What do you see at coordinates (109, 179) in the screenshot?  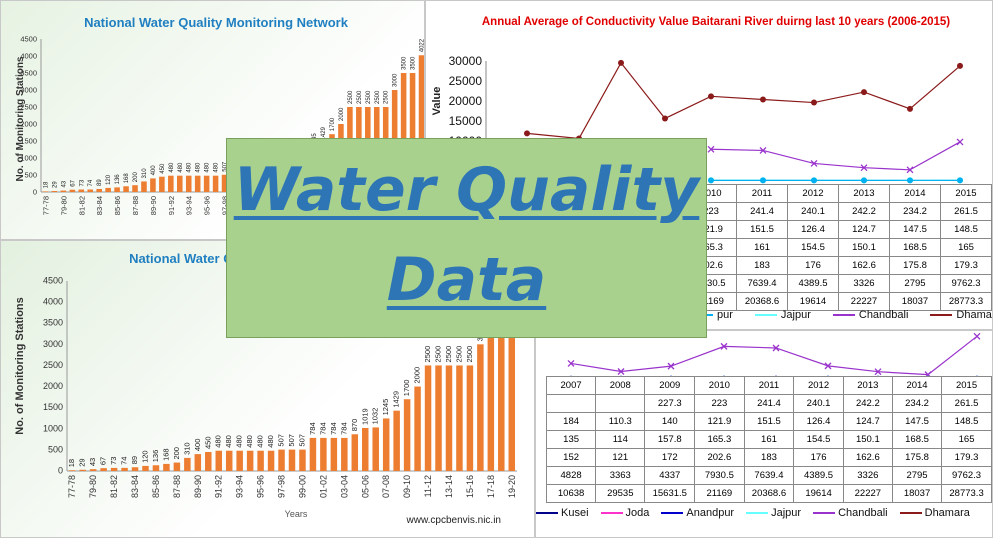 I see `bar-top-bar-value-label: 120` at bounding box center [109, 179].